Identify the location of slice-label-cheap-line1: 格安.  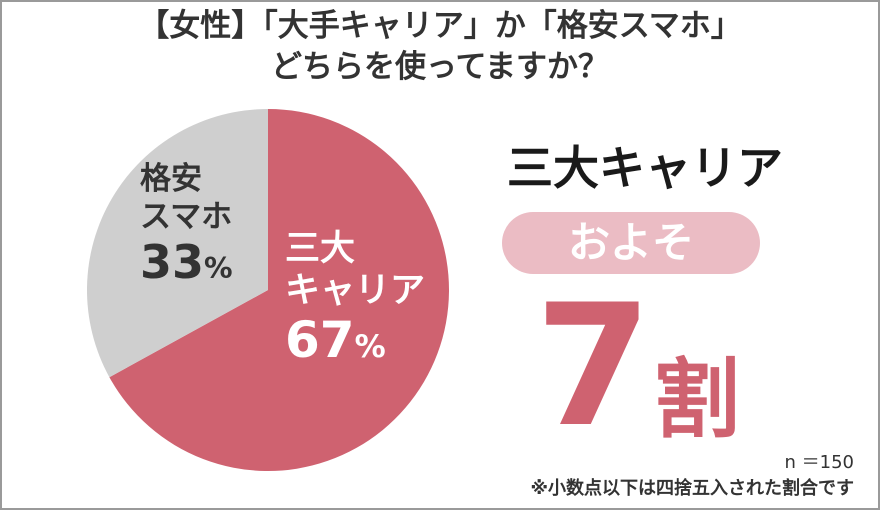
(171, 179).